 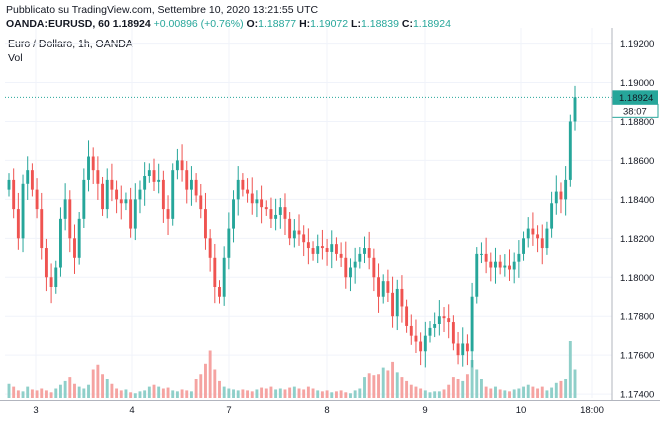 What do you see at coordinates (592, 410) in the screenshot?
I see `time-tick-label: 18:00` at bounding box center [592, 410].